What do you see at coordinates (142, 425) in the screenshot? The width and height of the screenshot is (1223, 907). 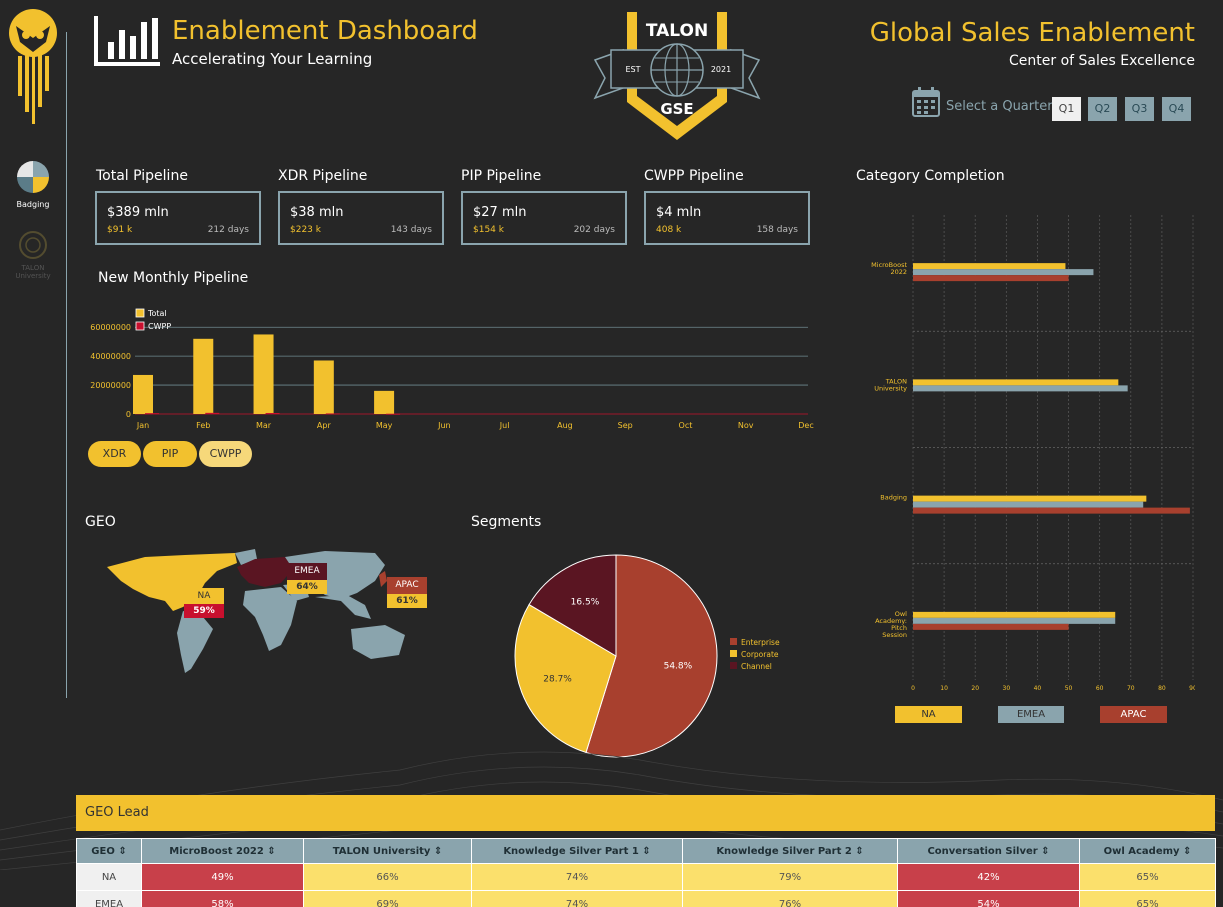 I see `x-tick-label: Jan` at bounding box center [142, 425].